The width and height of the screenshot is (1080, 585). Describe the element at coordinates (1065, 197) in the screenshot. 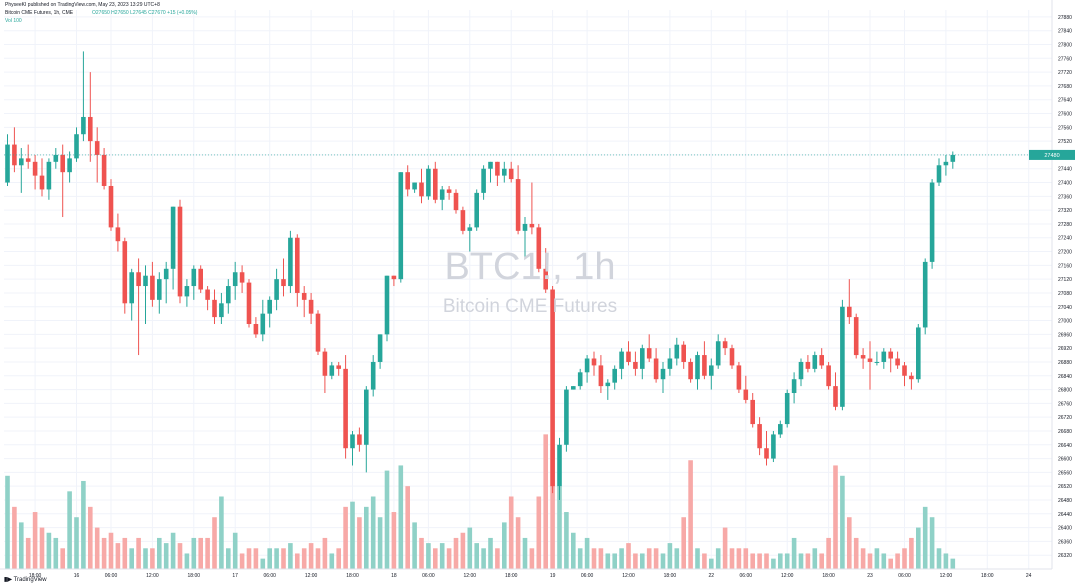

I see `y-tick-label: 27360` at that location.